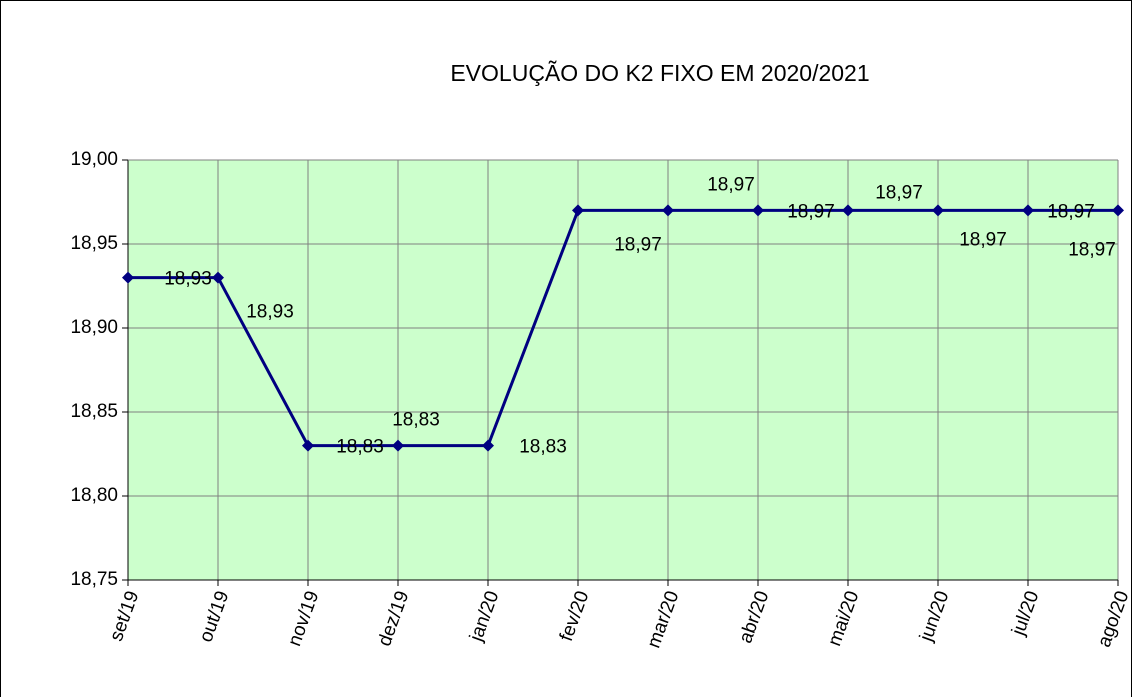  I want to click on y-tick-label: 18,75, so click(94, 579).